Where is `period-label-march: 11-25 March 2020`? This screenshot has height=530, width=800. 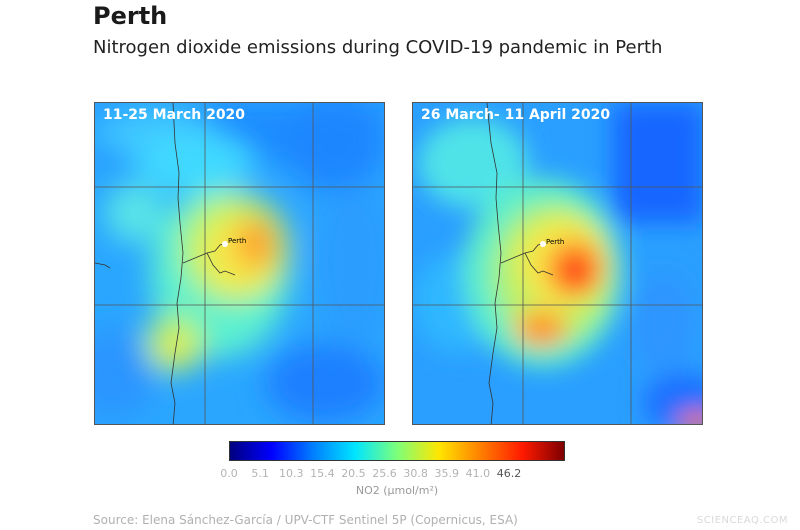
period-label-march: 11-25 March 2020 is located at coordinates (174, 115).